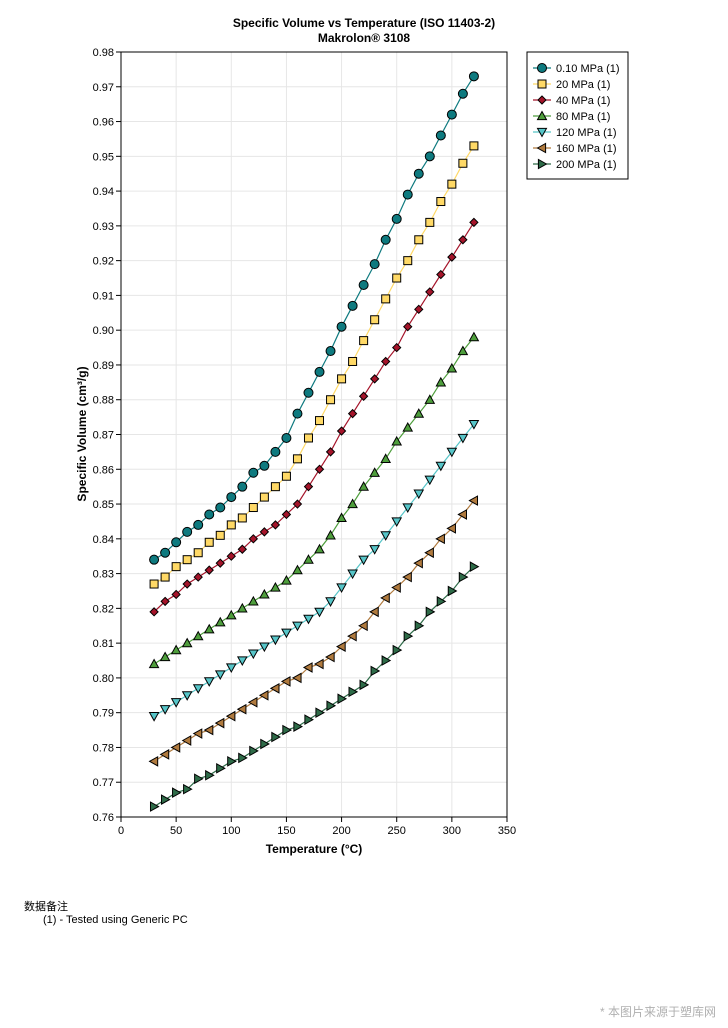  I want to click on legend-marker, so click(542, 164).